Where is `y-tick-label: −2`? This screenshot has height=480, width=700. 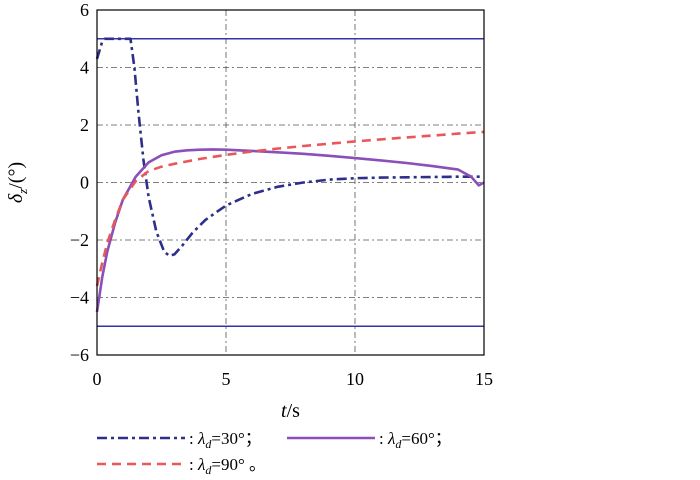 y-tick-label: −2 is located at coordinates (79, 240).